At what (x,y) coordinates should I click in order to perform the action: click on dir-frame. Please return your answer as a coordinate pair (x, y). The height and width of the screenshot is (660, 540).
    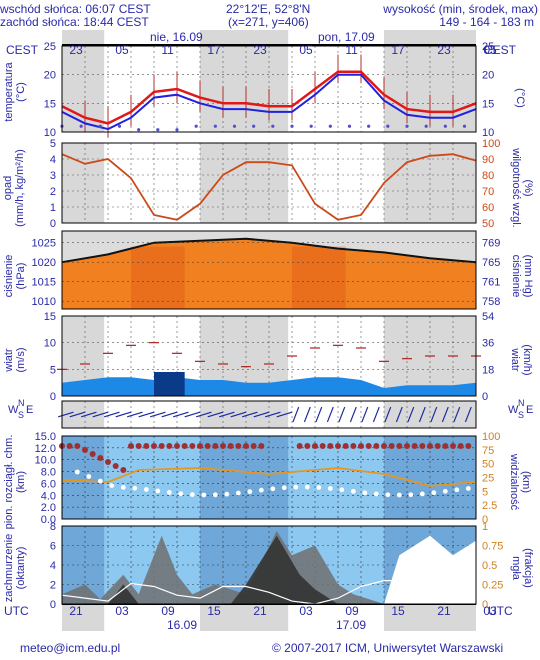
    Looking at the image, I should click on (269, 414).